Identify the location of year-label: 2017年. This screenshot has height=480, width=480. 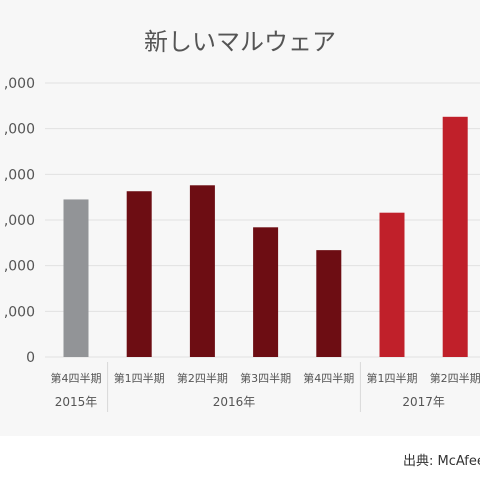
(423, 402).